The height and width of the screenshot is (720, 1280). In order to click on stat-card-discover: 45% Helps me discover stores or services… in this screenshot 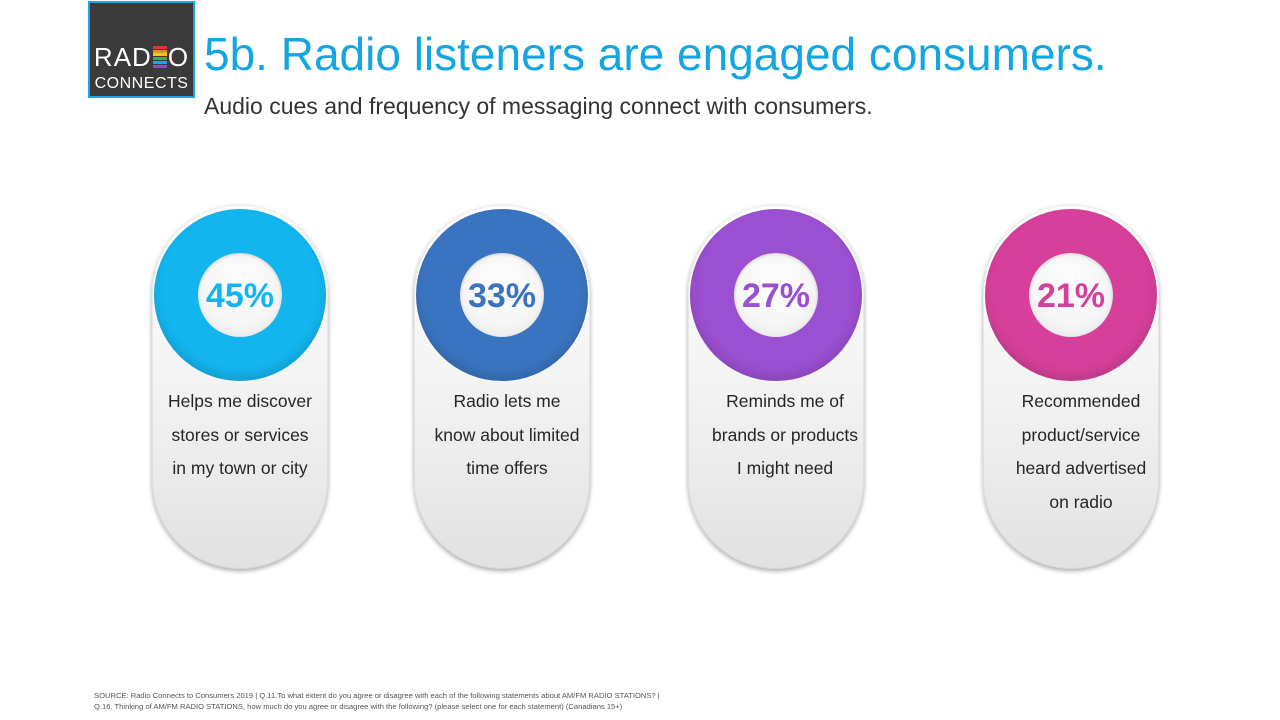, I will do `click(240, 387)`.